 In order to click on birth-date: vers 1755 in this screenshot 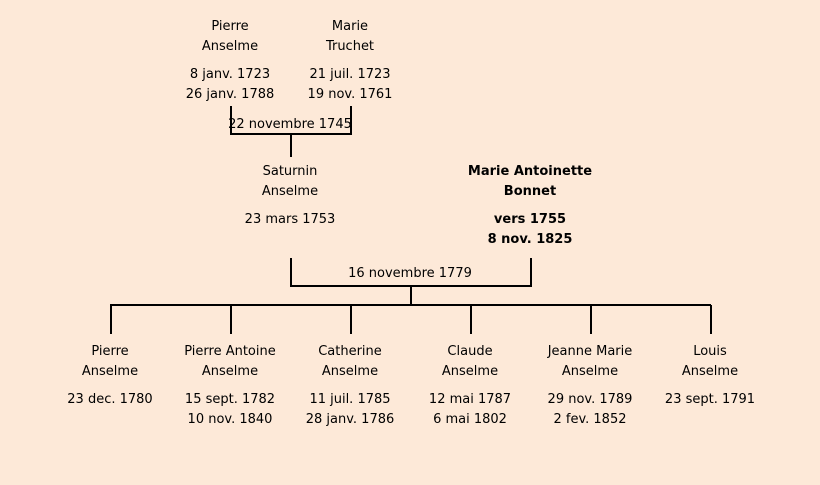, I will do `click(530, 219)`.